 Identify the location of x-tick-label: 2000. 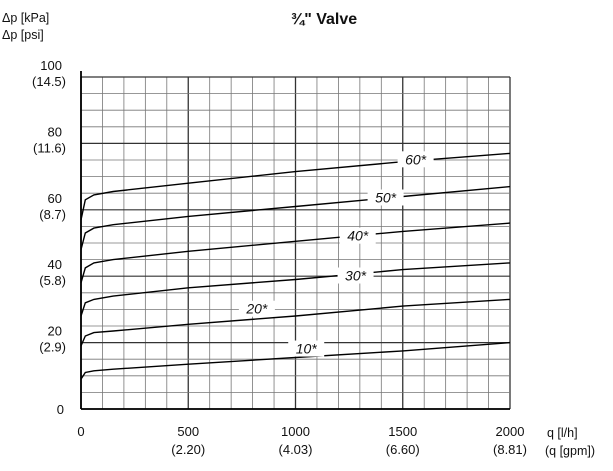
(510, 431).